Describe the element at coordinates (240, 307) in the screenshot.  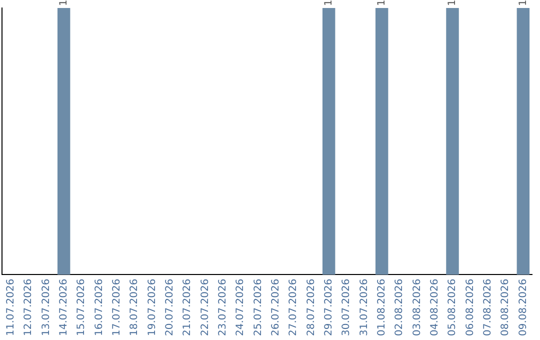
I see `x-tick-label: 24.07.2026` at that location.